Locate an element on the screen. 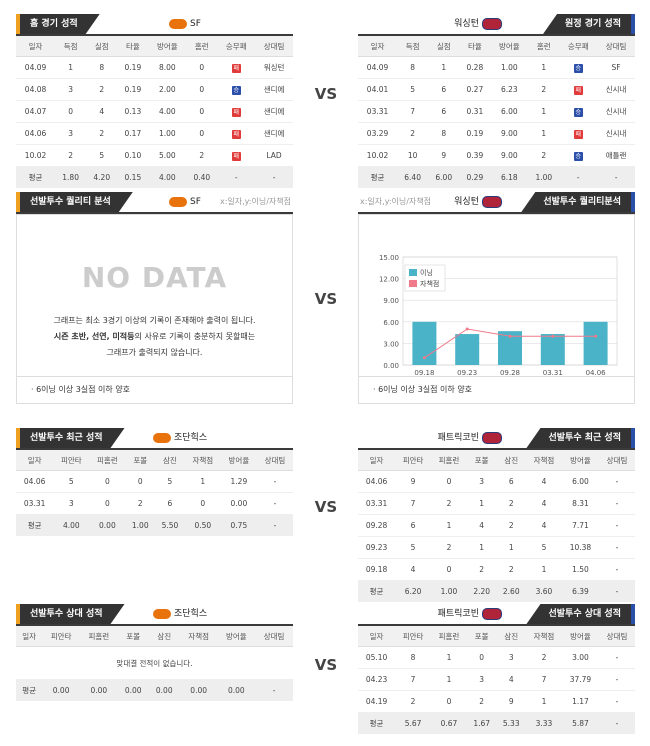  result-badge: 승 is located at coordinates (578, 68).